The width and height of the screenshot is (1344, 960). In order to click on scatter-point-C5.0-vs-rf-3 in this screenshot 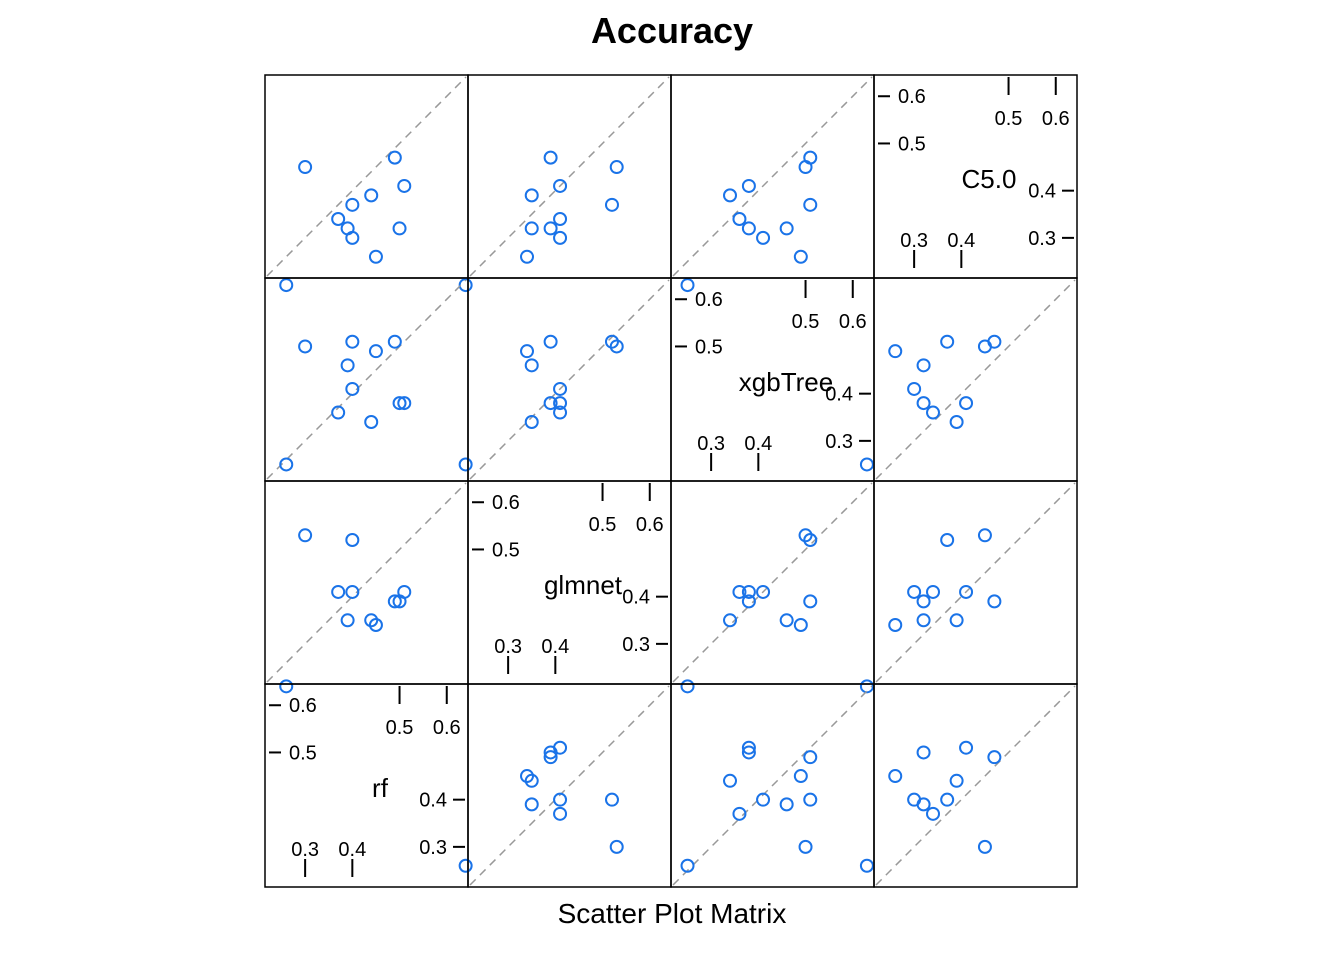, I will do `click(371, 195)`.